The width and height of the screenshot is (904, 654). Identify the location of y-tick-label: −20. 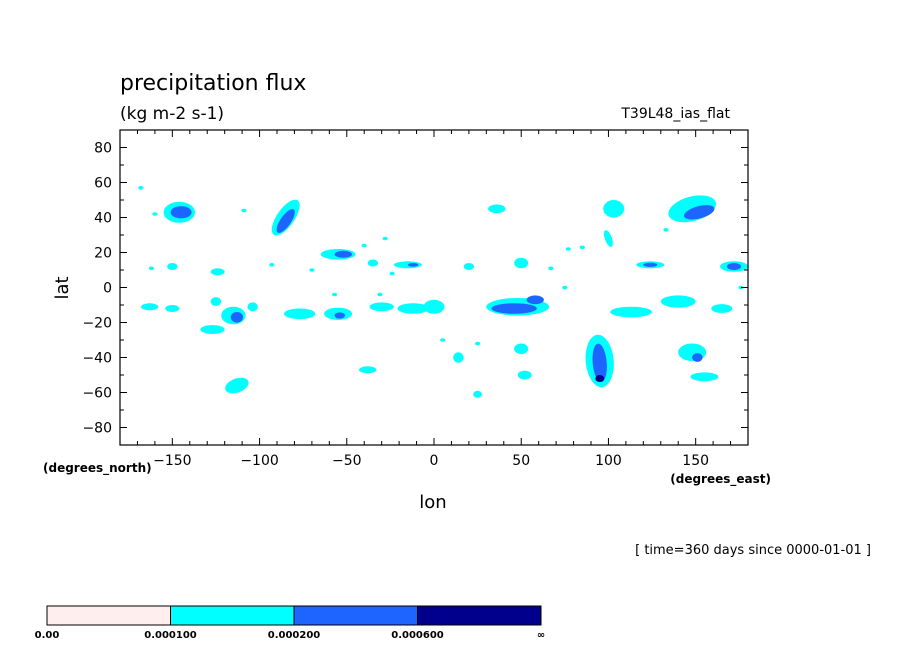
(97, 324).